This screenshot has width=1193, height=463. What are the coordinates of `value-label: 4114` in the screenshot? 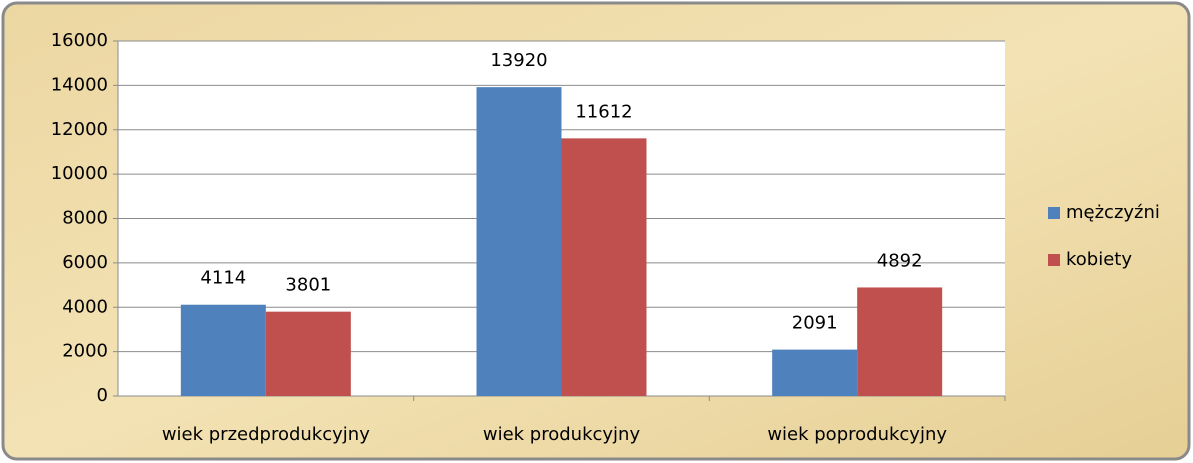 It's located at (223, 278).